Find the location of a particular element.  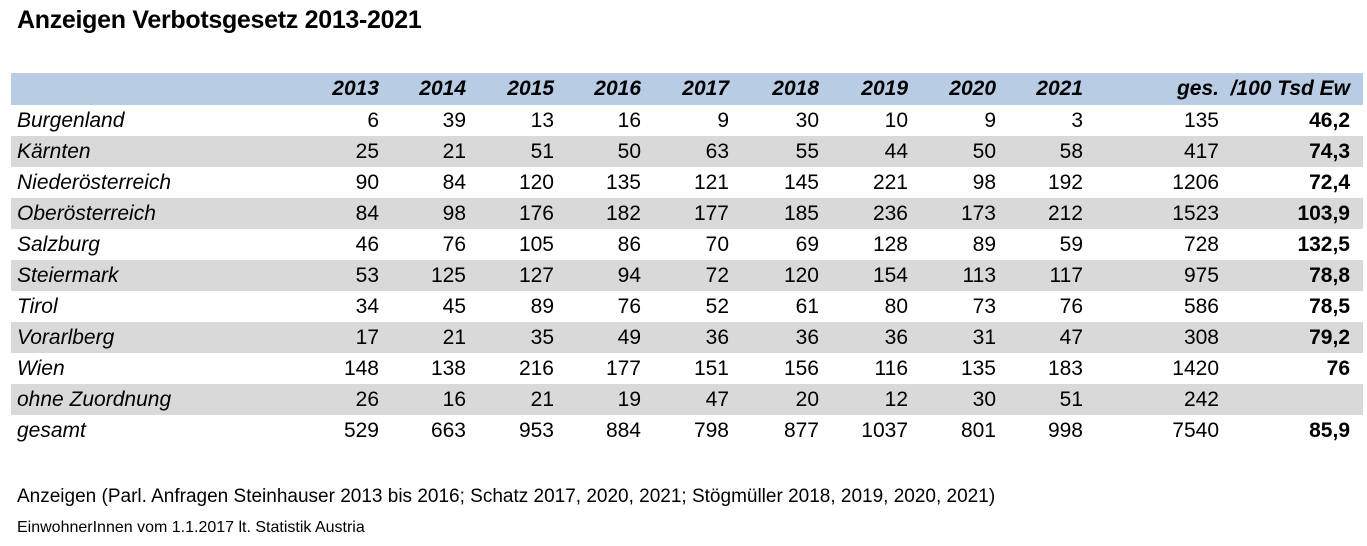

value-cell: 586 is located at coordinates (1201, 306).